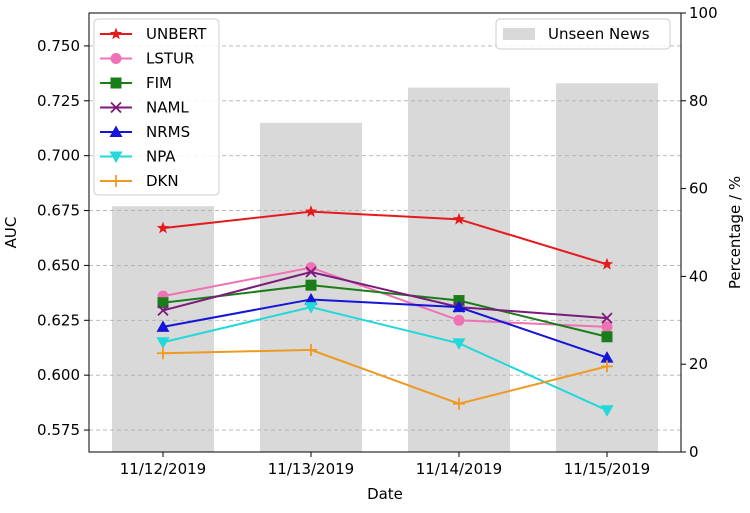  I want to click on naml-line, so click(385, 295).